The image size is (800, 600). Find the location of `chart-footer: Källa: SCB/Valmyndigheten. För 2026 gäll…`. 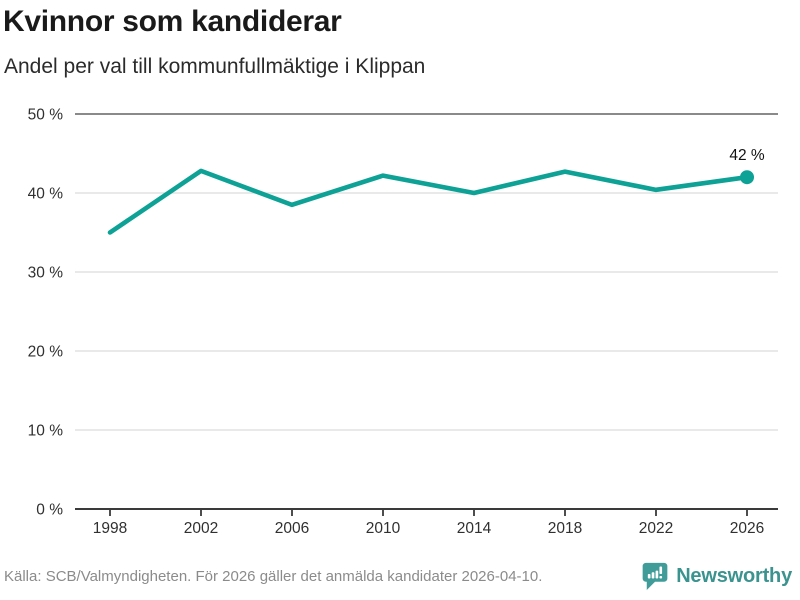

chart-footer: Källa: SCB/Valmyndigheten. För 2026 gäll… is located at coordinates (400, 580).